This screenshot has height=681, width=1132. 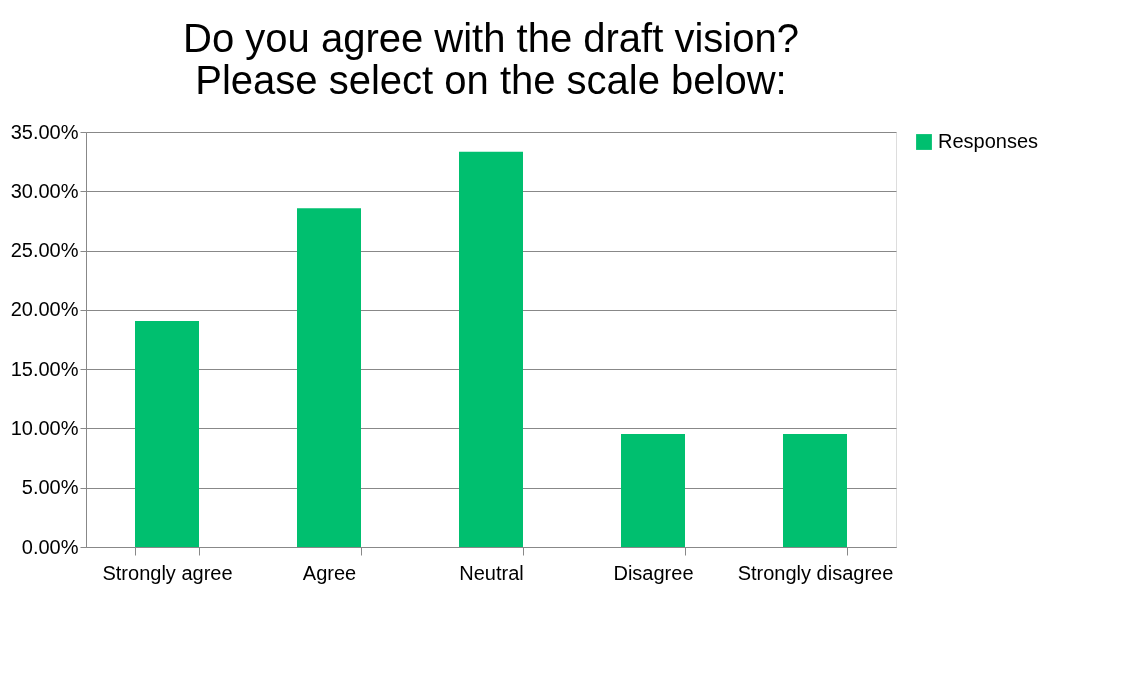 I want to click on y-tick-label: 35.00%, so click(x=44, y=131).